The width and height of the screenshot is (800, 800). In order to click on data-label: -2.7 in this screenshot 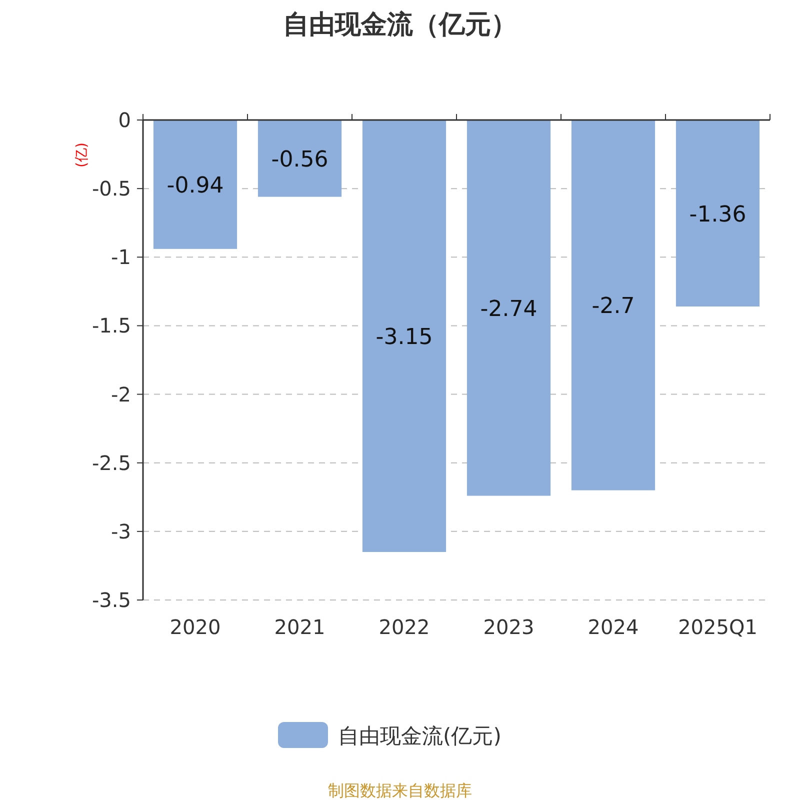, I will do `click(613, 307)`.